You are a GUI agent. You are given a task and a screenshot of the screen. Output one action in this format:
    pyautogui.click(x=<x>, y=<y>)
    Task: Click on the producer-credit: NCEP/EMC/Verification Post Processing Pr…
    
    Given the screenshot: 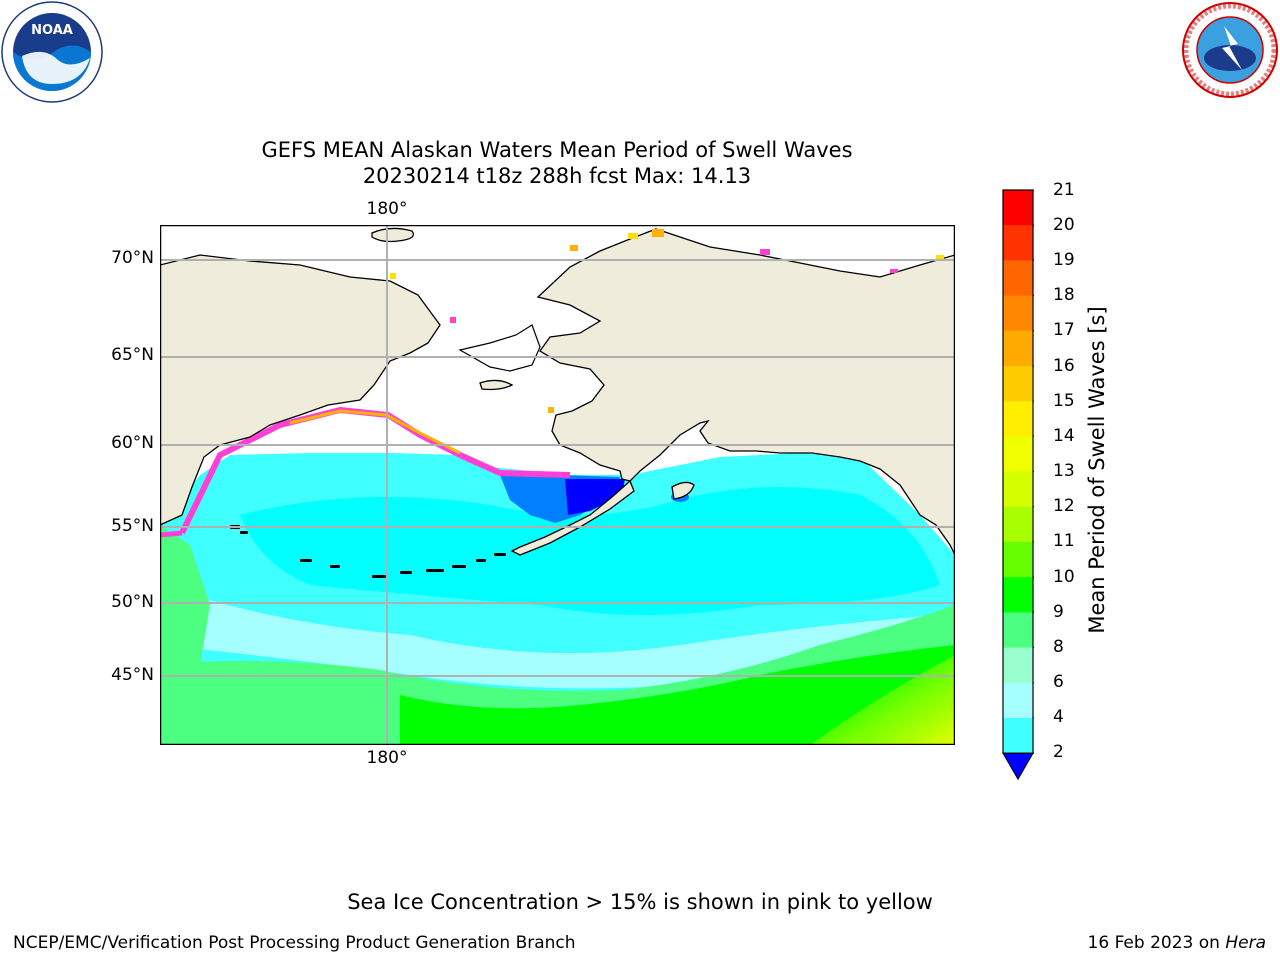 What is the action you would take?
    pyautogui.click(x=294, y=943)
    